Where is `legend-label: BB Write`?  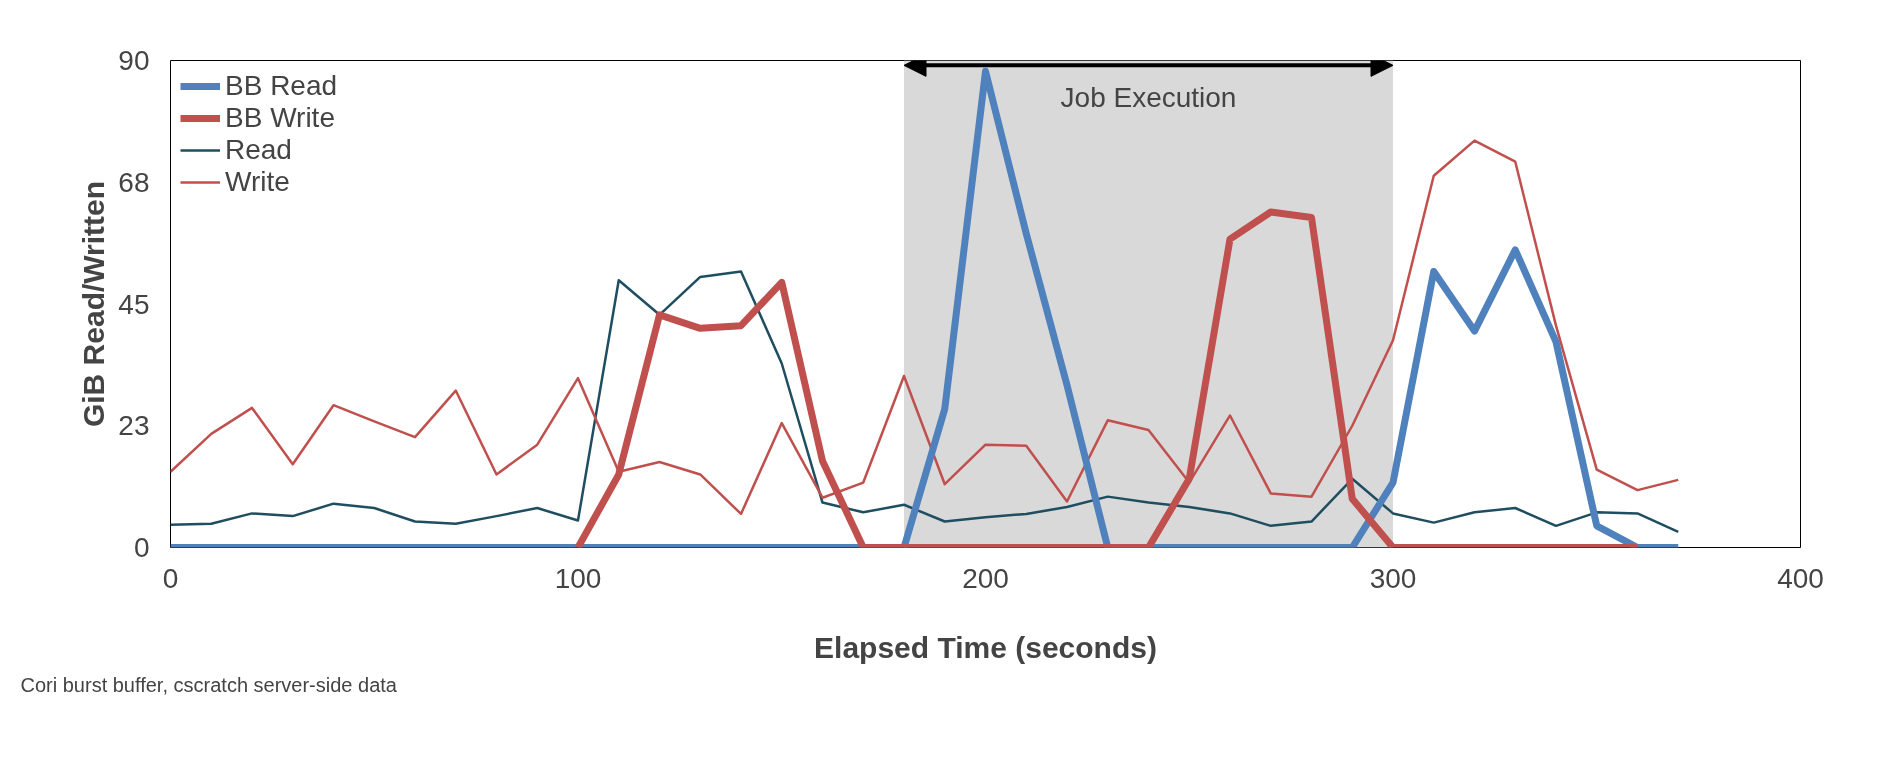
legend-label: BB Write is located at coordinates (280, 118).